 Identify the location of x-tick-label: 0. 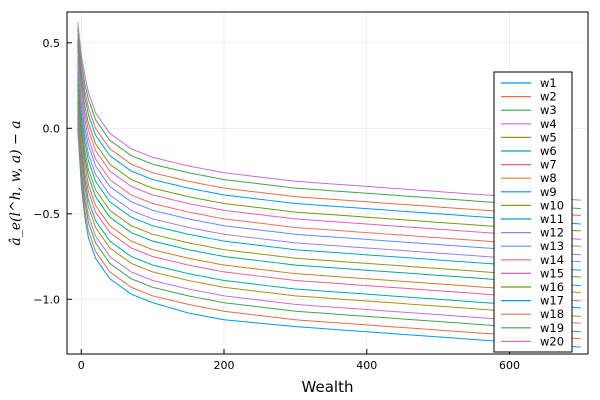
(81, 365).